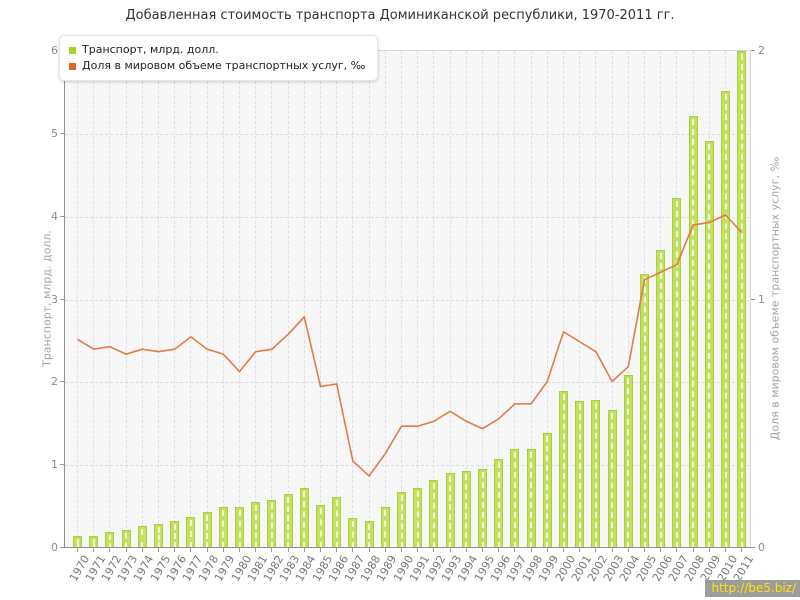 This screenshot has height=600, width=800. I want to click on bar-2001, so click(580, 474).